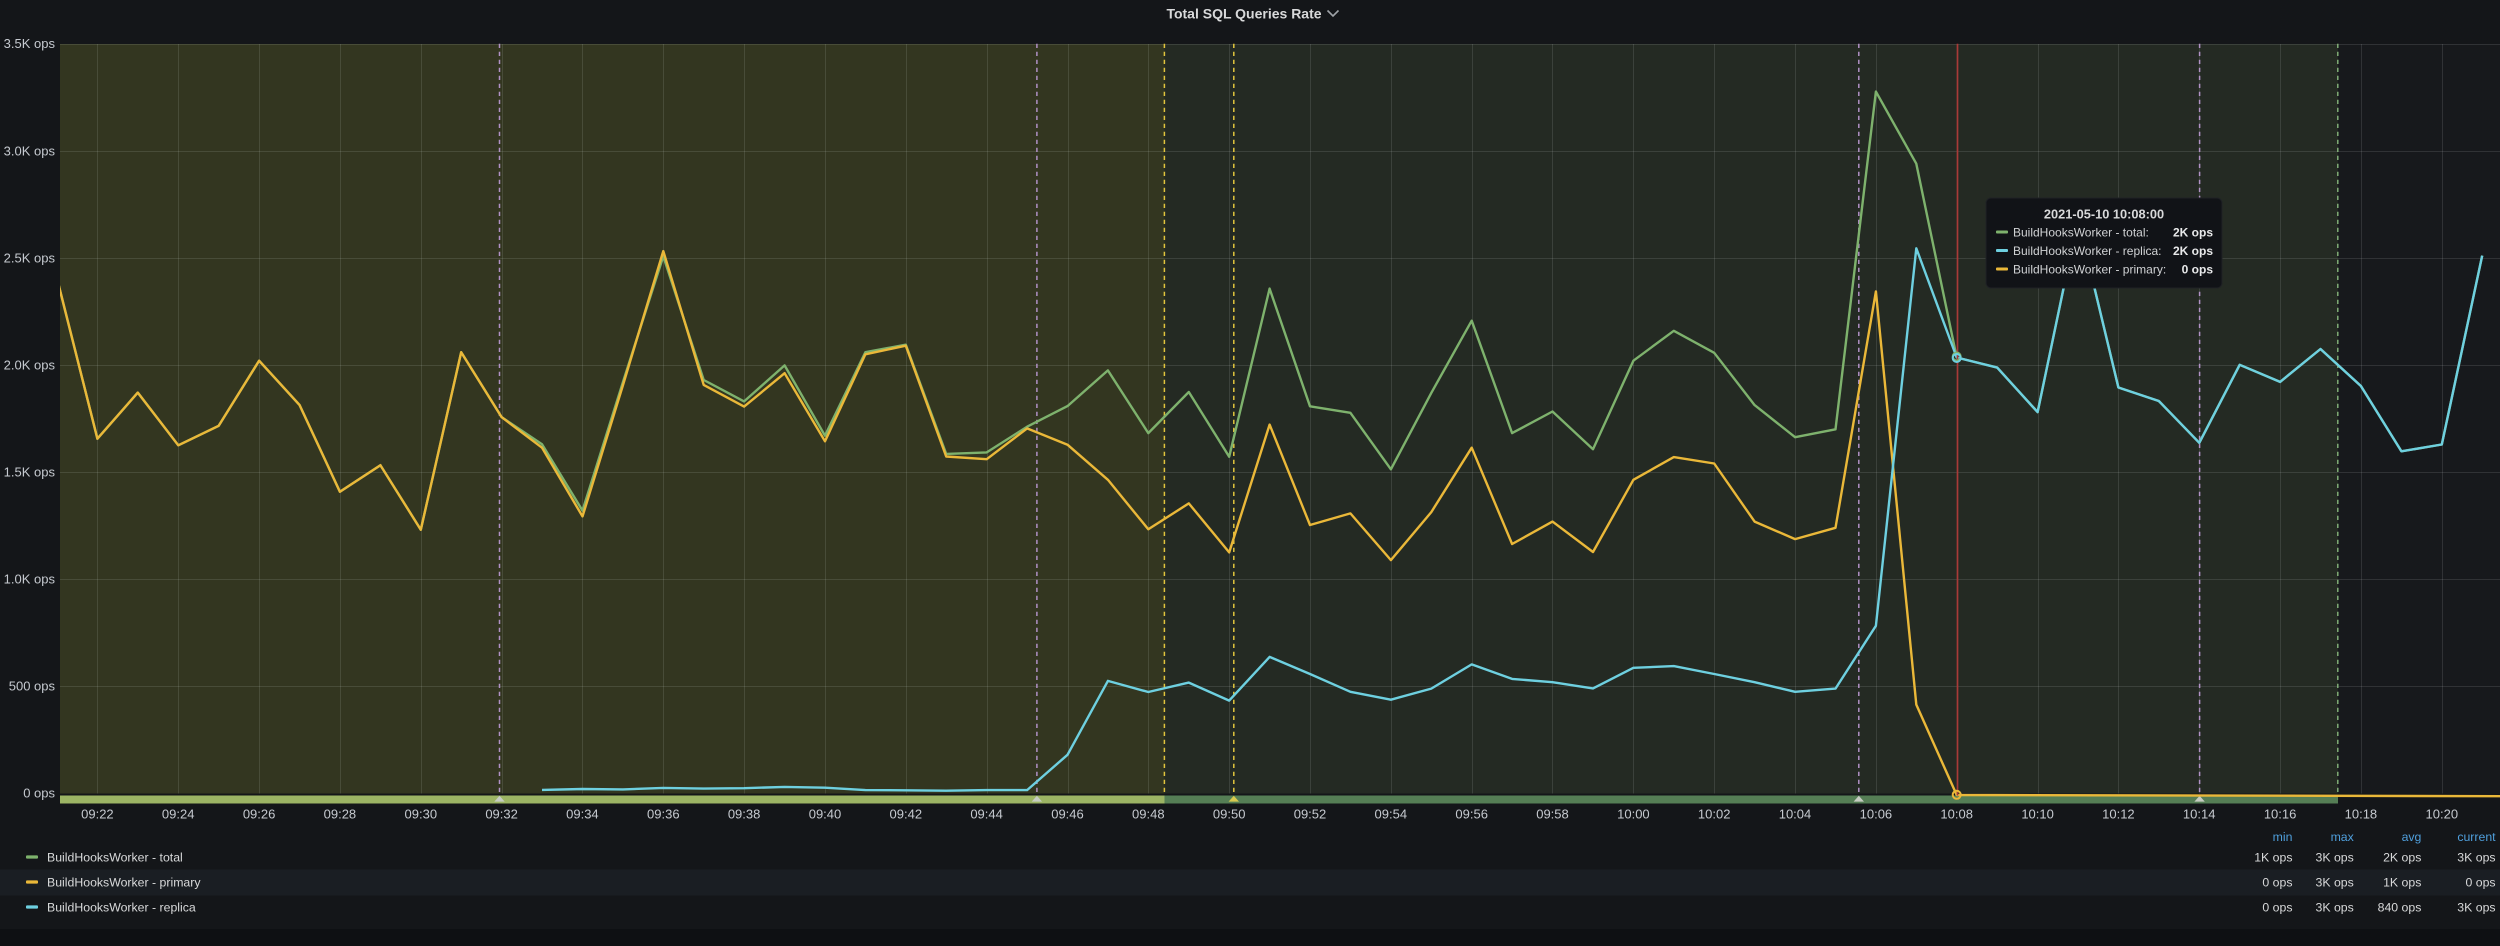  Describe the element at coordinates (2476, 837) in the screenshot. I see `svg-text: current` at that location.